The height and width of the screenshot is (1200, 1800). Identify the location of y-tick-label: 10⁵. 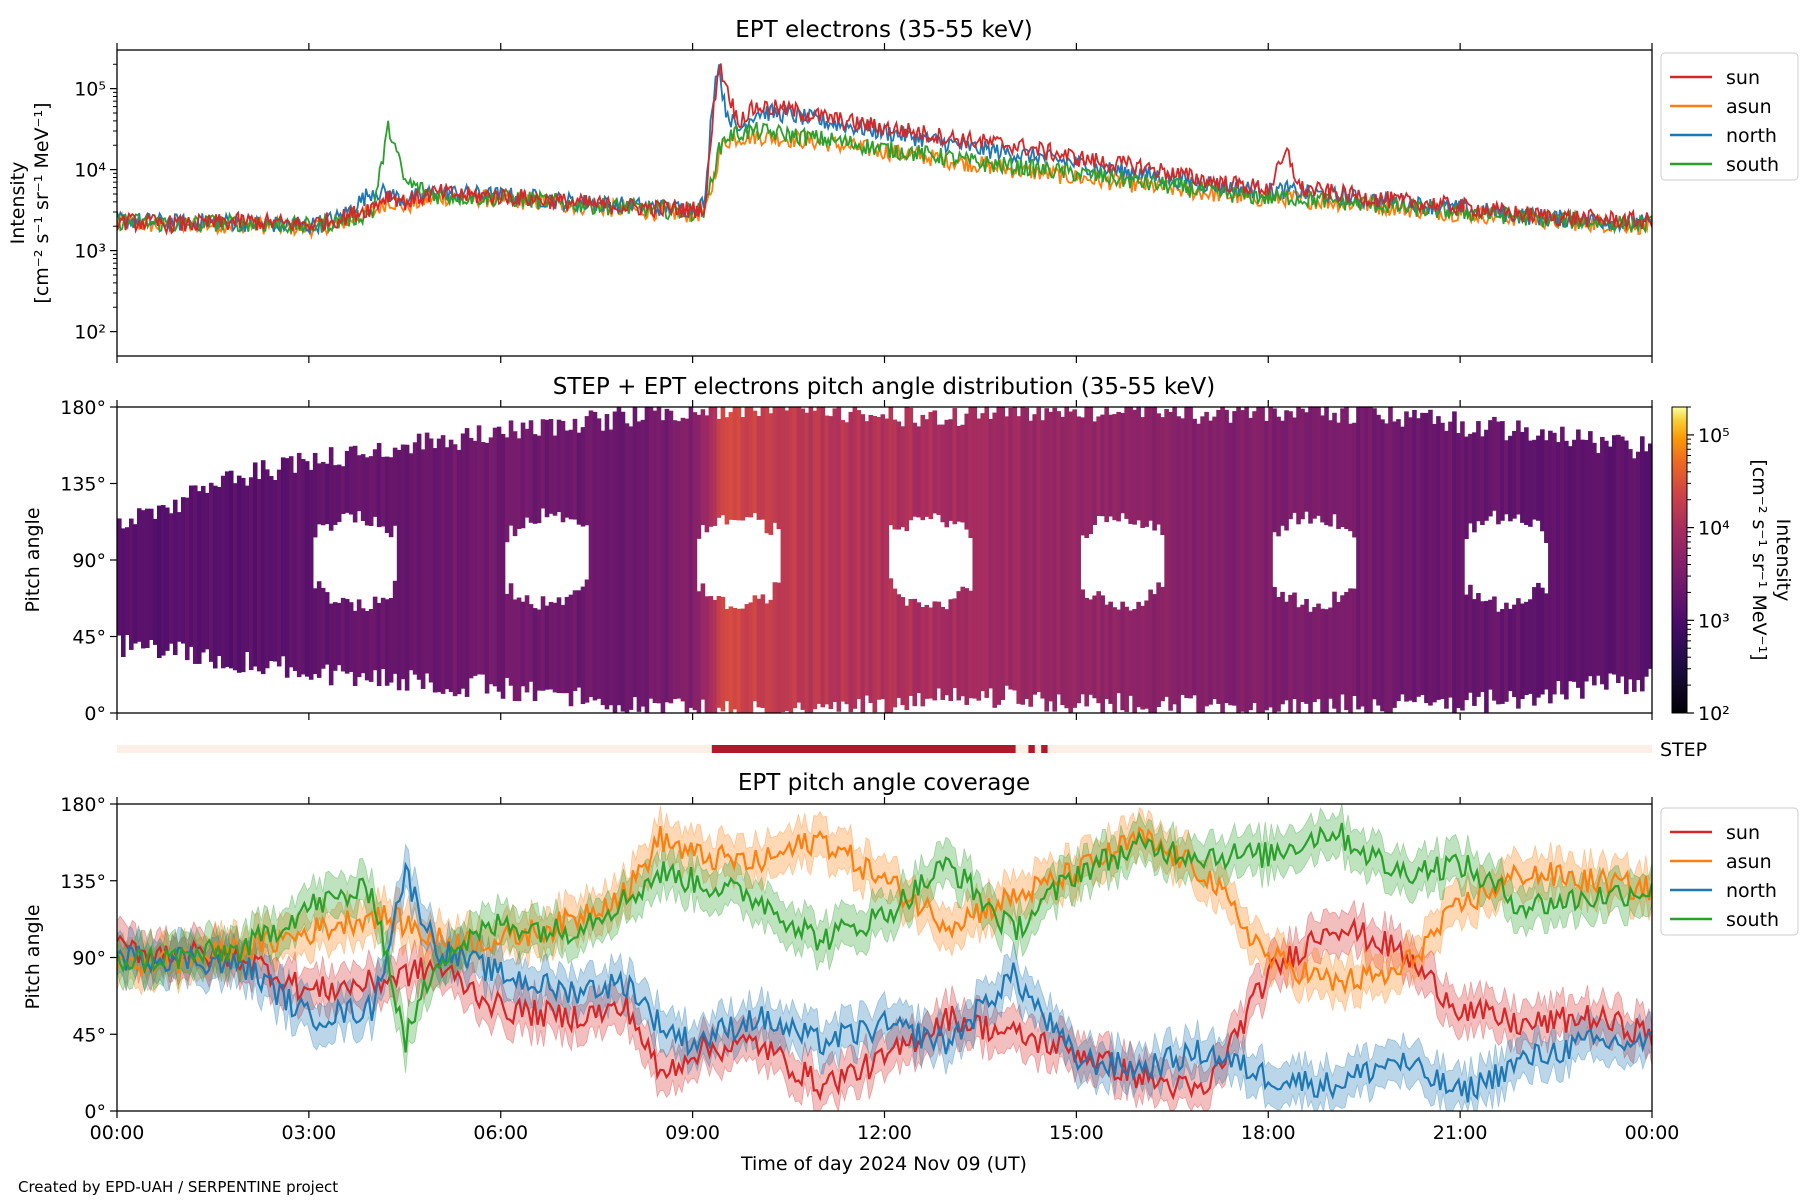
(90, 90).